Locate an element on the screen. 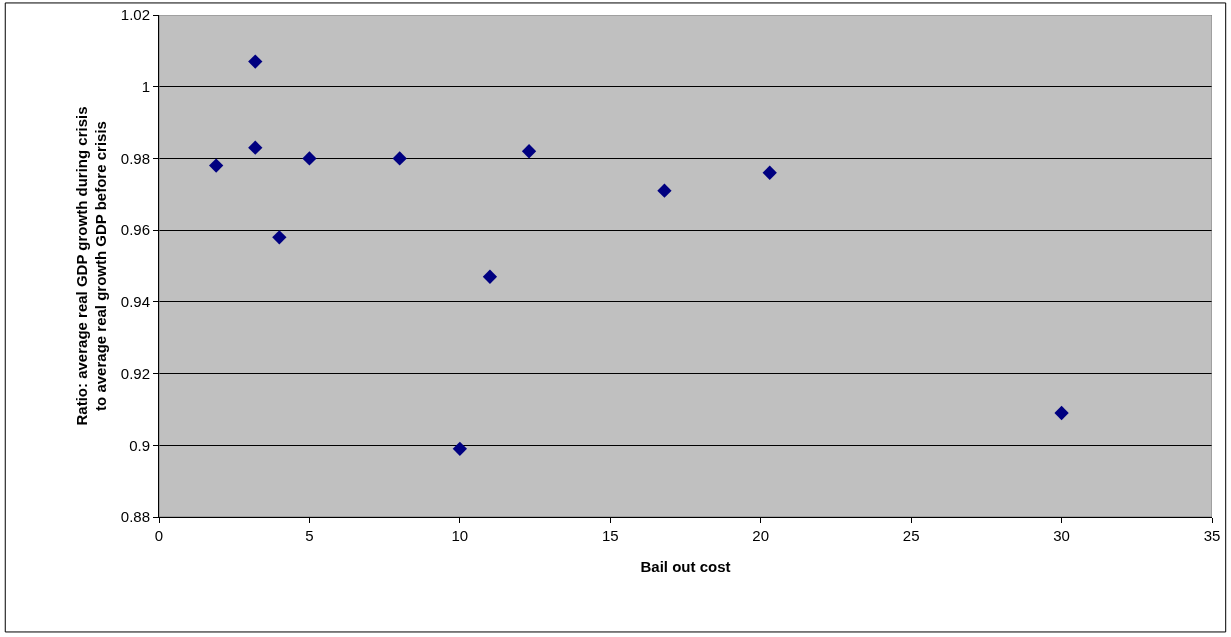 The height and width of the screenshot is (637, 1231). y-tick-label: 0.98 is located at coordinates (135, 158).